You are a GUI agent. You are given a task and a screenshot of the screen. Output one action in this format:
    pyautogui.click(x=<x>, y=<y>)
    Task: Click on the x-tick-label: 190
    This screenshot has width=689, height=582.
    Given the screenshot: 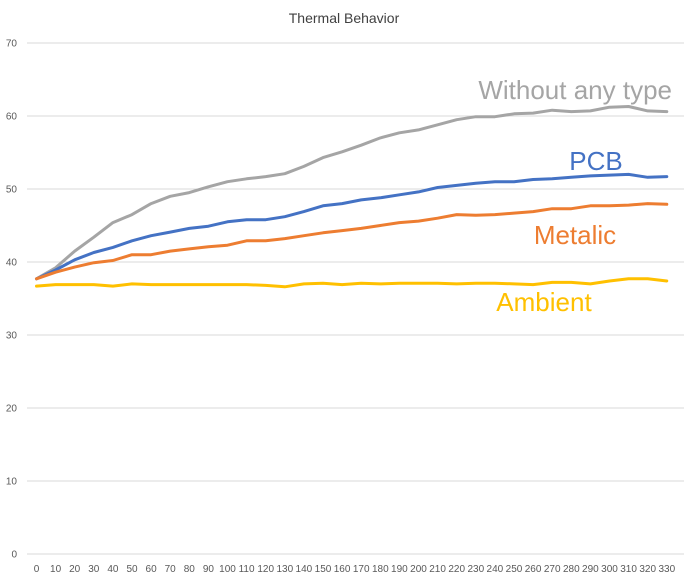 What is the action you would take?
    pyautogui.click(x=399, y=569)
    